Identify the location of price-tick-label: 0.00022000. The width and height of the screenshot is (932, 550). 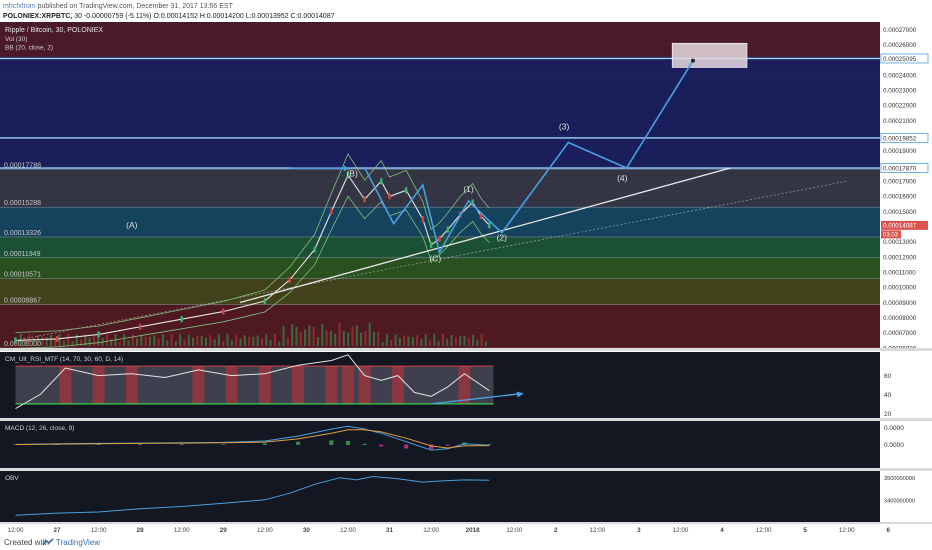
(900, 106).